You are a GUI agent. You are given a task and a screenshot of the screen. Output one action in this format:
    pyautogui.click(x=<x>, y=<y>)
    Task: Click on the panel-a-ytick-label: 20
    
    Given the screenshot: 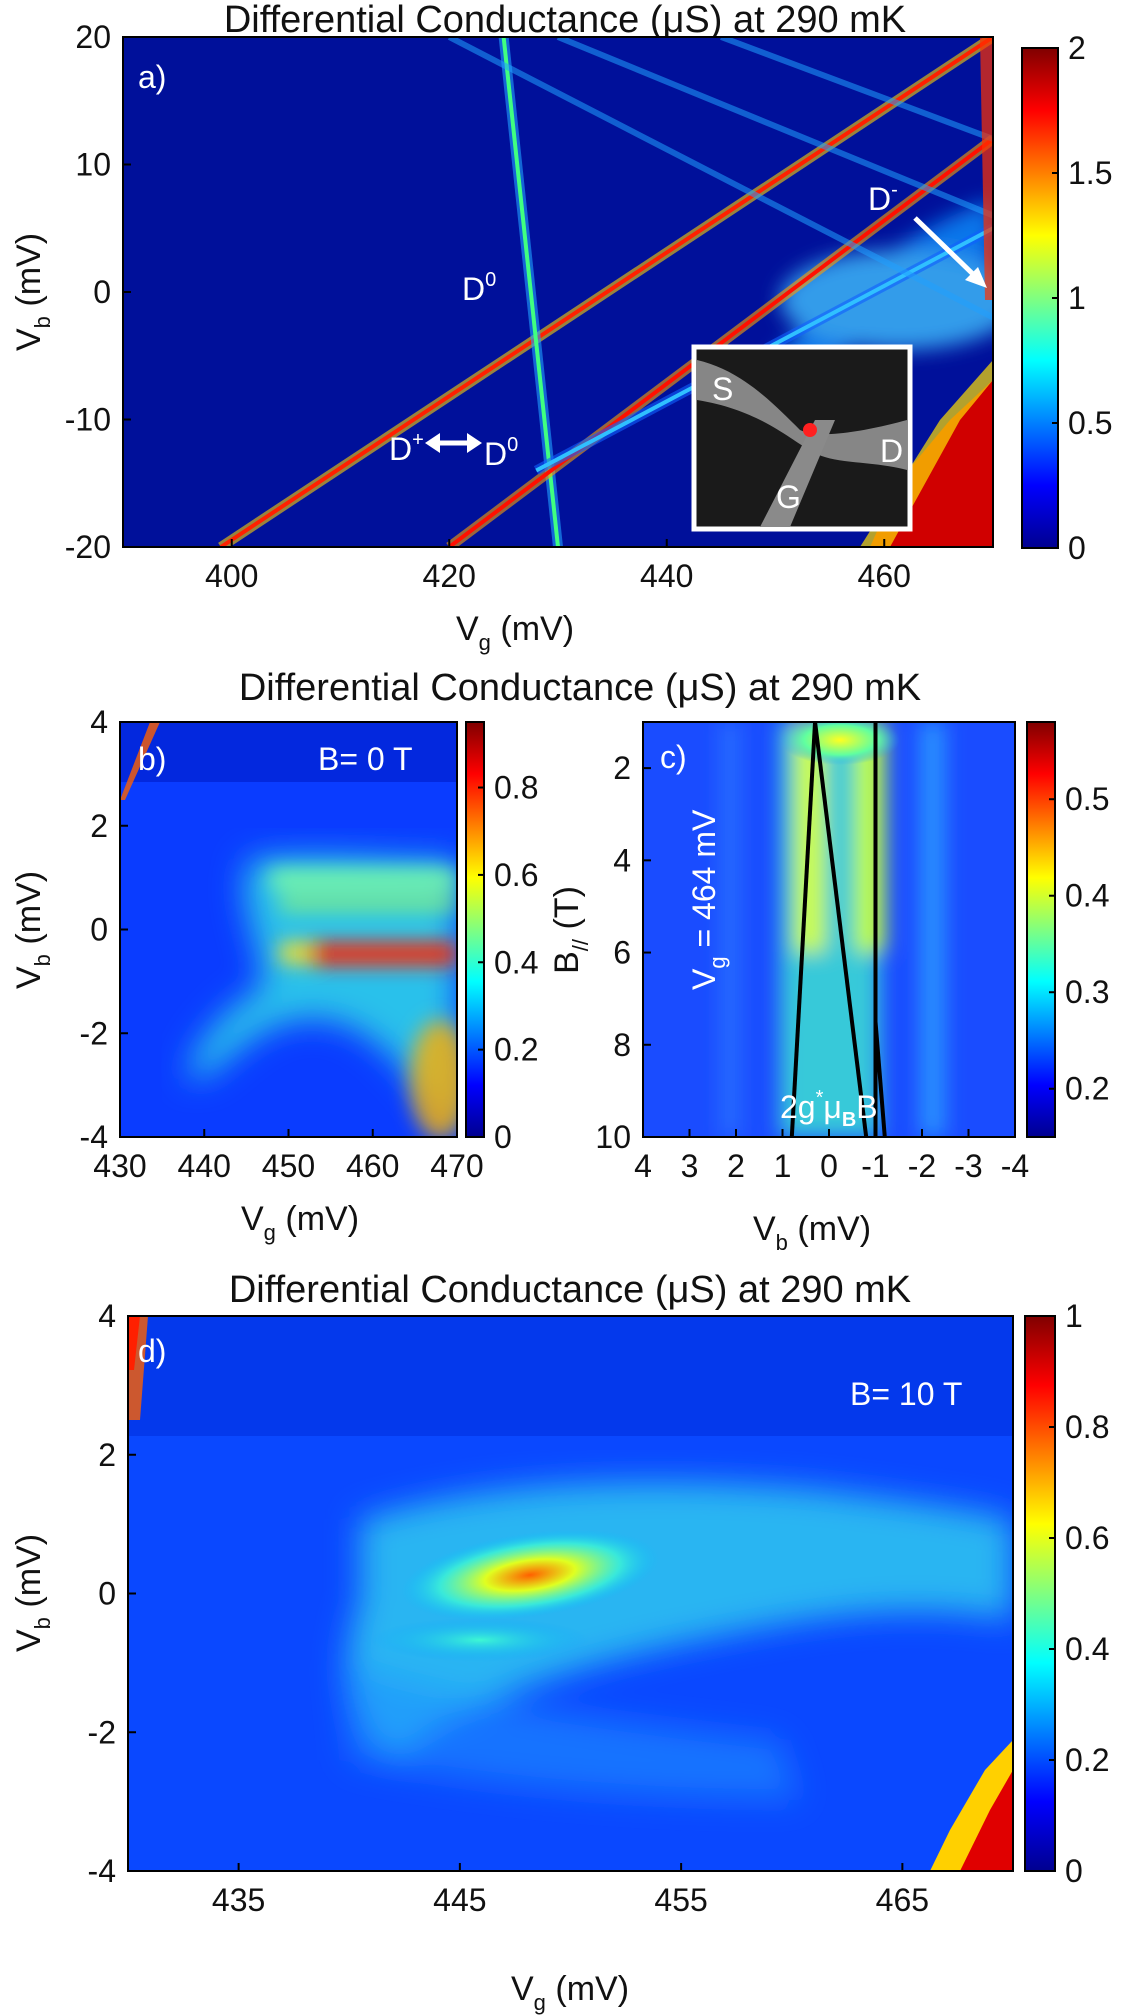 What is the action you would take?
    pyautogui.click(x=93, y=37)
    